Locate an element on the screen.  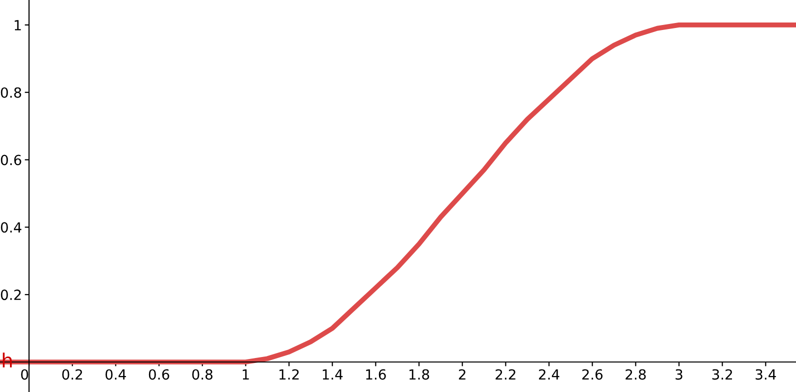
x-tick-label: 0.6 is located at coordinates (159, 374).